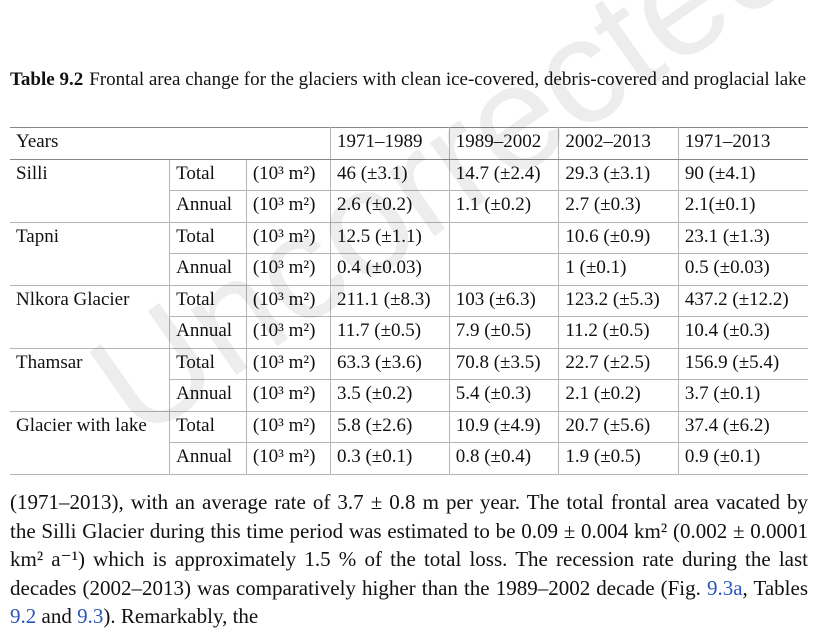 The image size is (820, 639). Describe the element at coordinates (90, 442) in the screenshot. I see `glacier-name: Glacier with lake` at that location.